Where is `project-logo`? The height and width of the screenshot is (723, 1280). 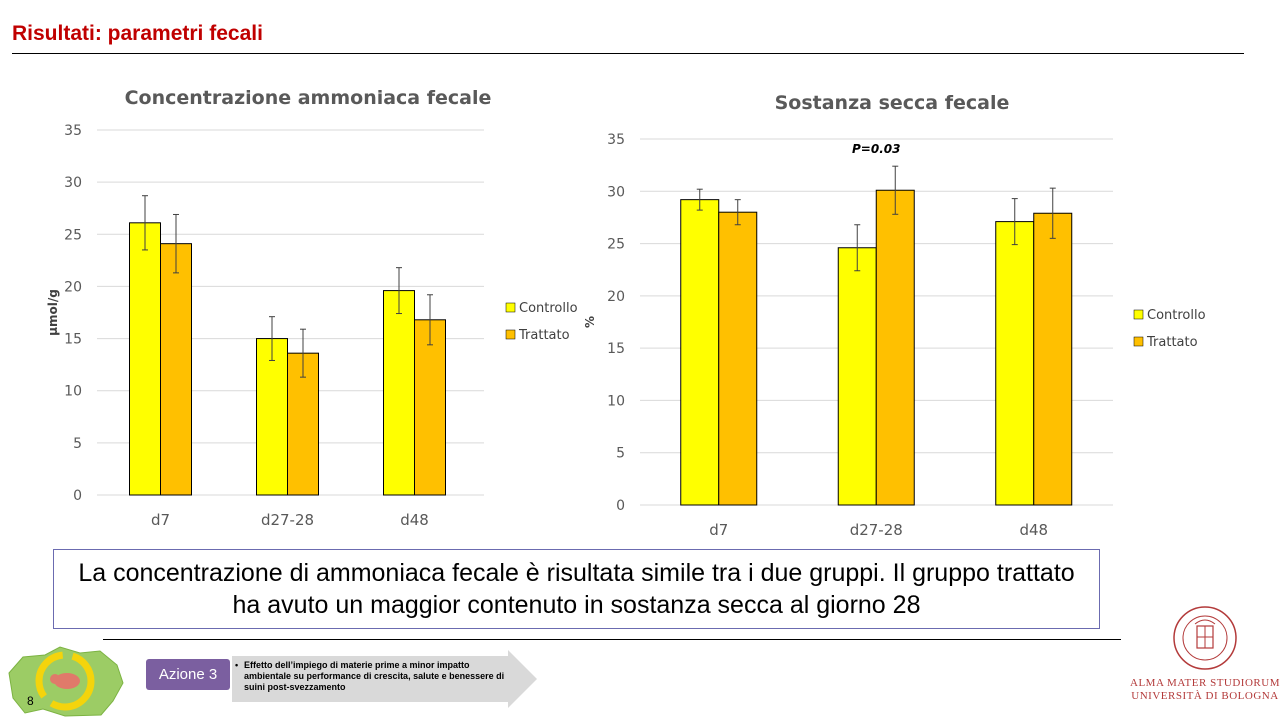 project-logo is located at coordinates (67, 683).